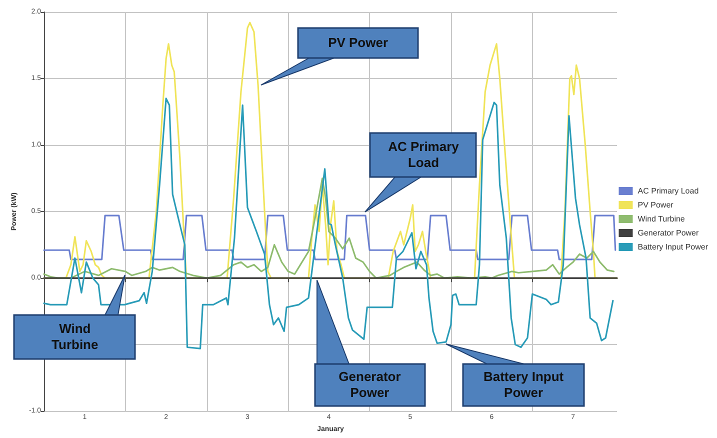  Describe the element at coordinates (668, 191) in the screenshot. I see `legend-label: AC Primary Load` at that location.